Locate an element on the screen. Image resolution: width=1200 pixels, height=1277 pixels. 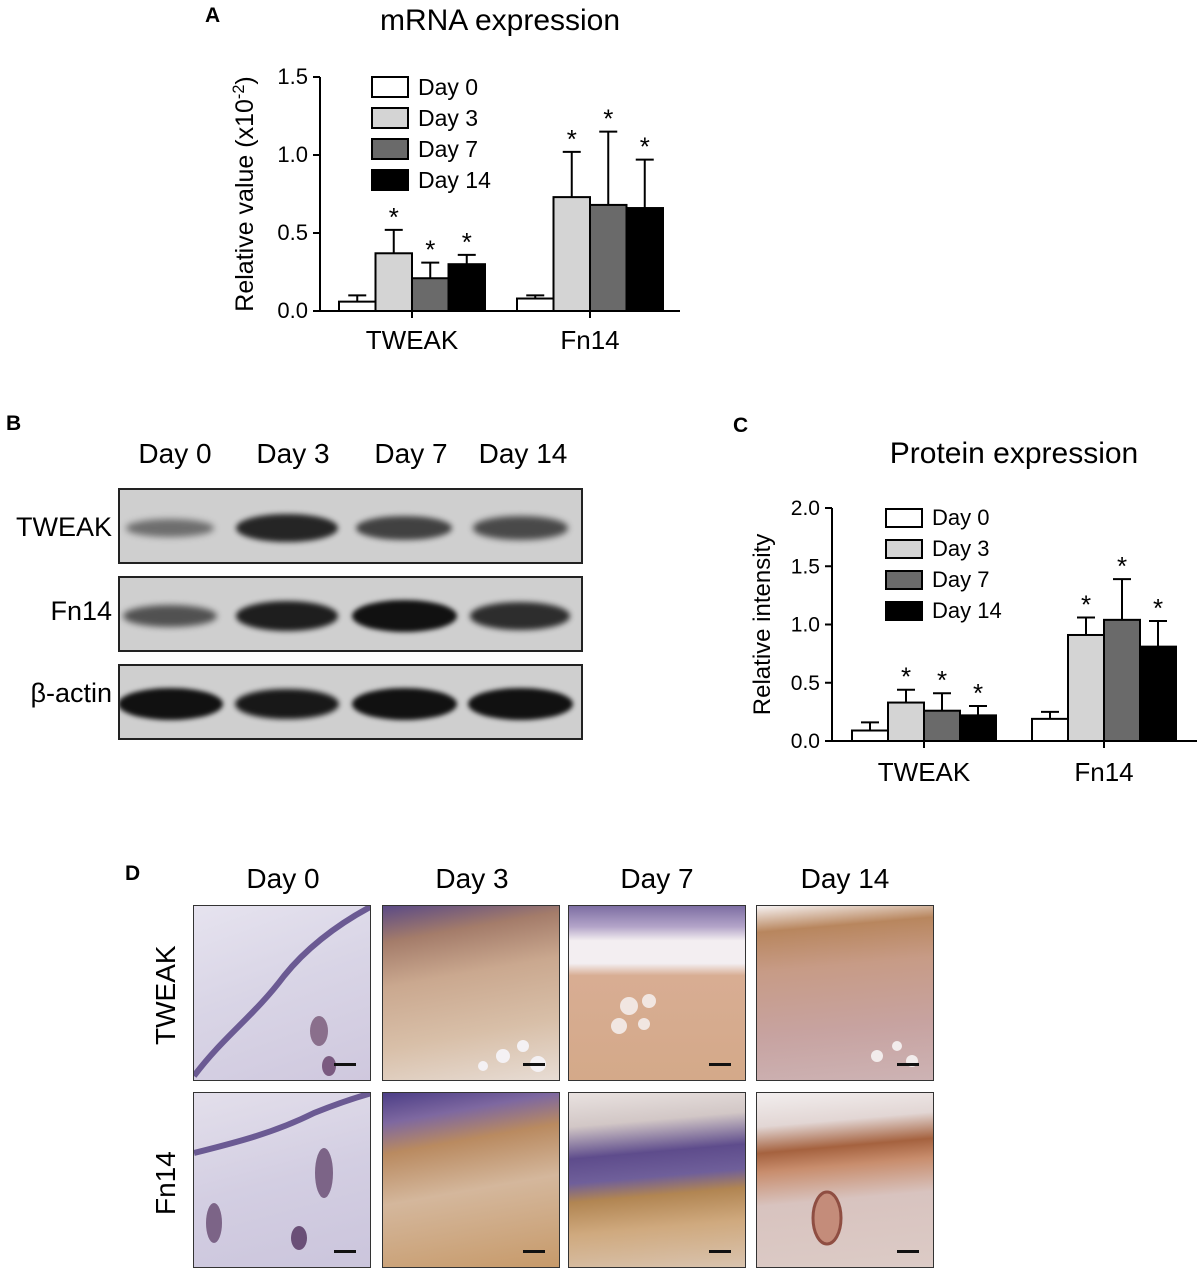
wb-row-label: β-actin is located at coordinates (71, 693).